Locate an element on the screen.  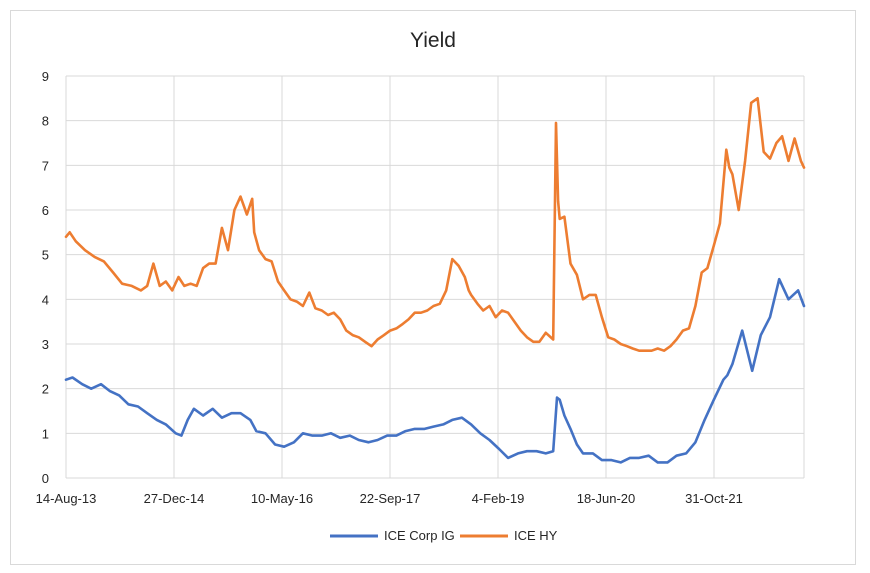
y-tick-label: 6 is located at coordinates (45, 210).